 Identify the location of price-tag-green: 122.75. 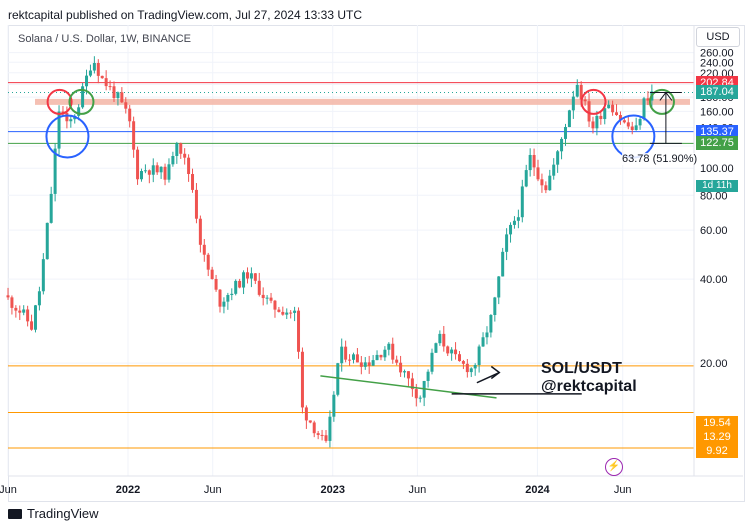
(717, 143).